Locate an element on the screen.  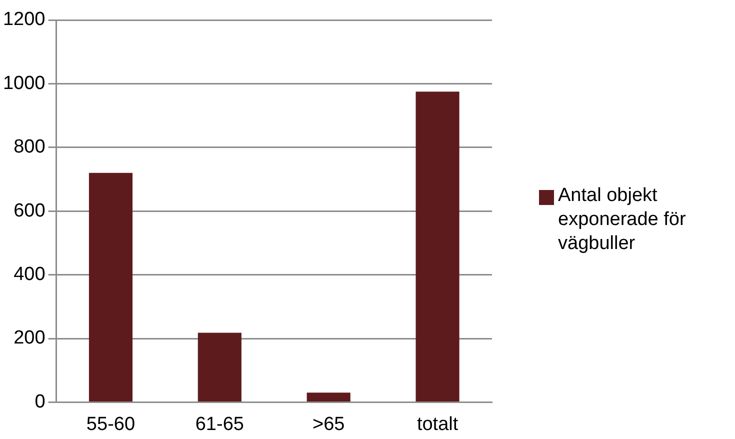
y-tick-label: 1000 is located at coordinates (24, 83).